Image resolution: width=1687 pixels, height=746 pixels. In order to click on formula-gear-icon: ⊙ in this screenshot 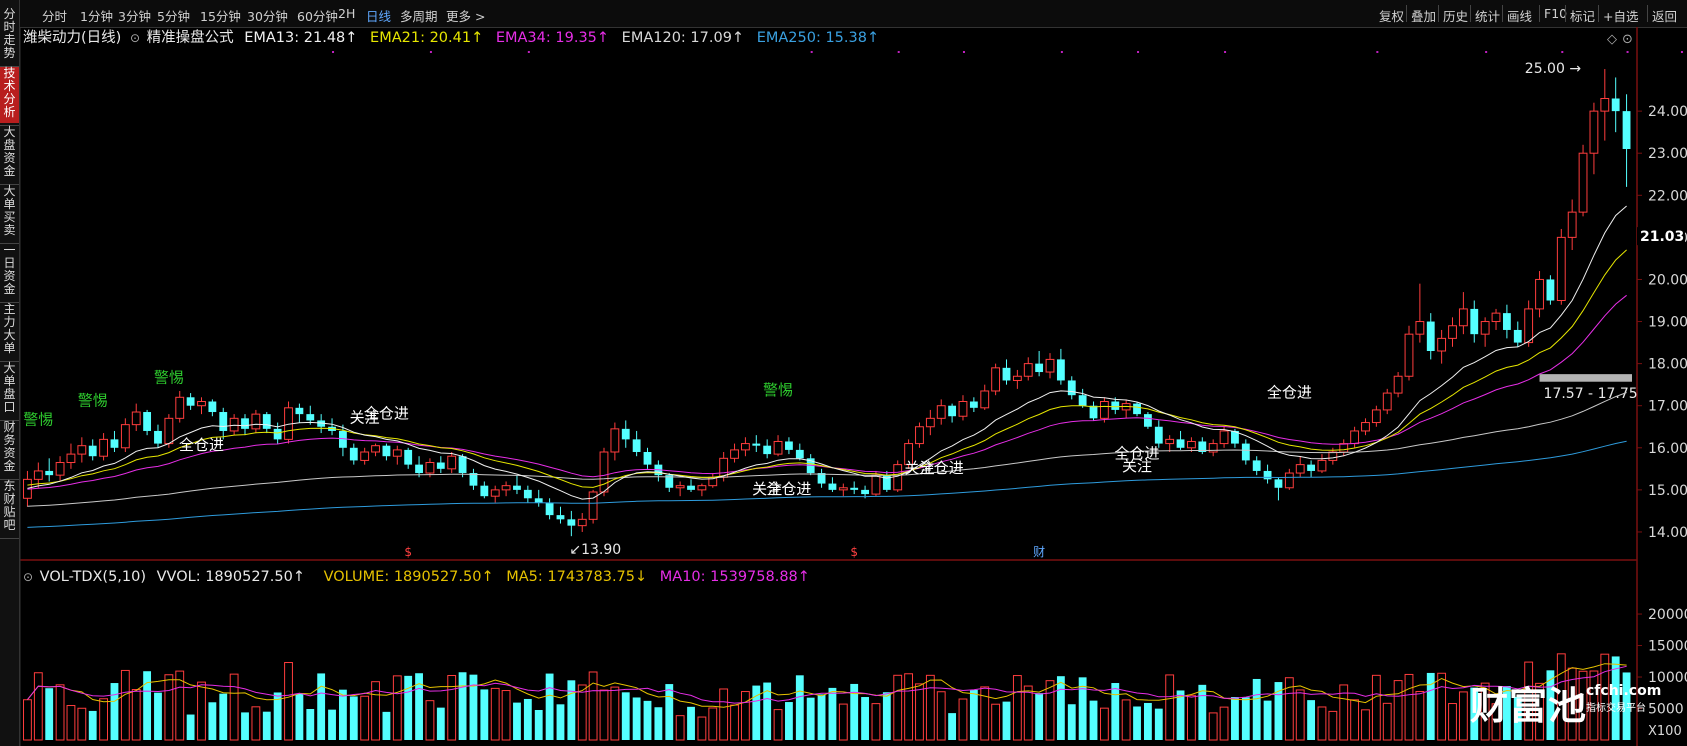, I will do `click(134, 38)`.